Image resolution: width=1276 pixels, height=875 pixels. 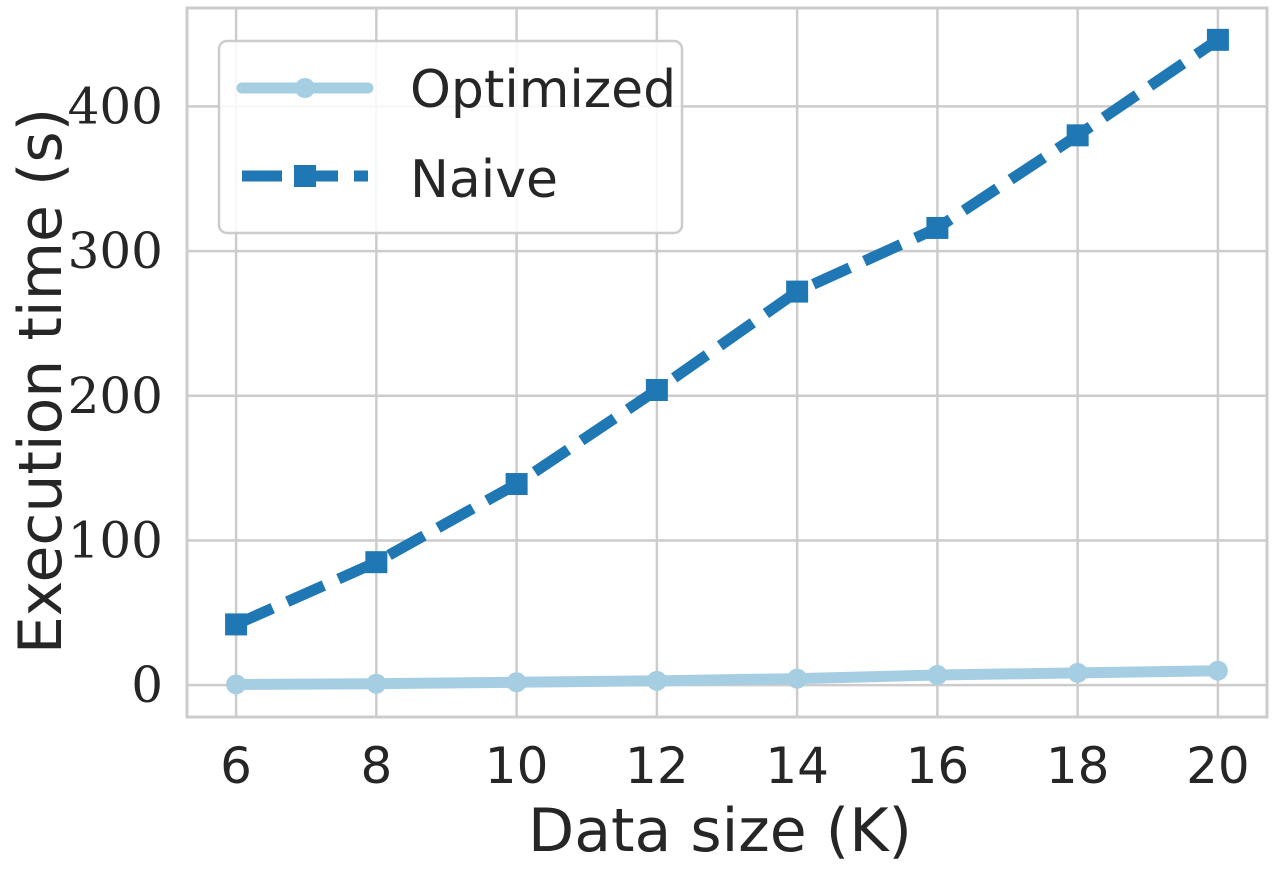 I want to click on y-tick-label: 400, so click(x=115, y=106).